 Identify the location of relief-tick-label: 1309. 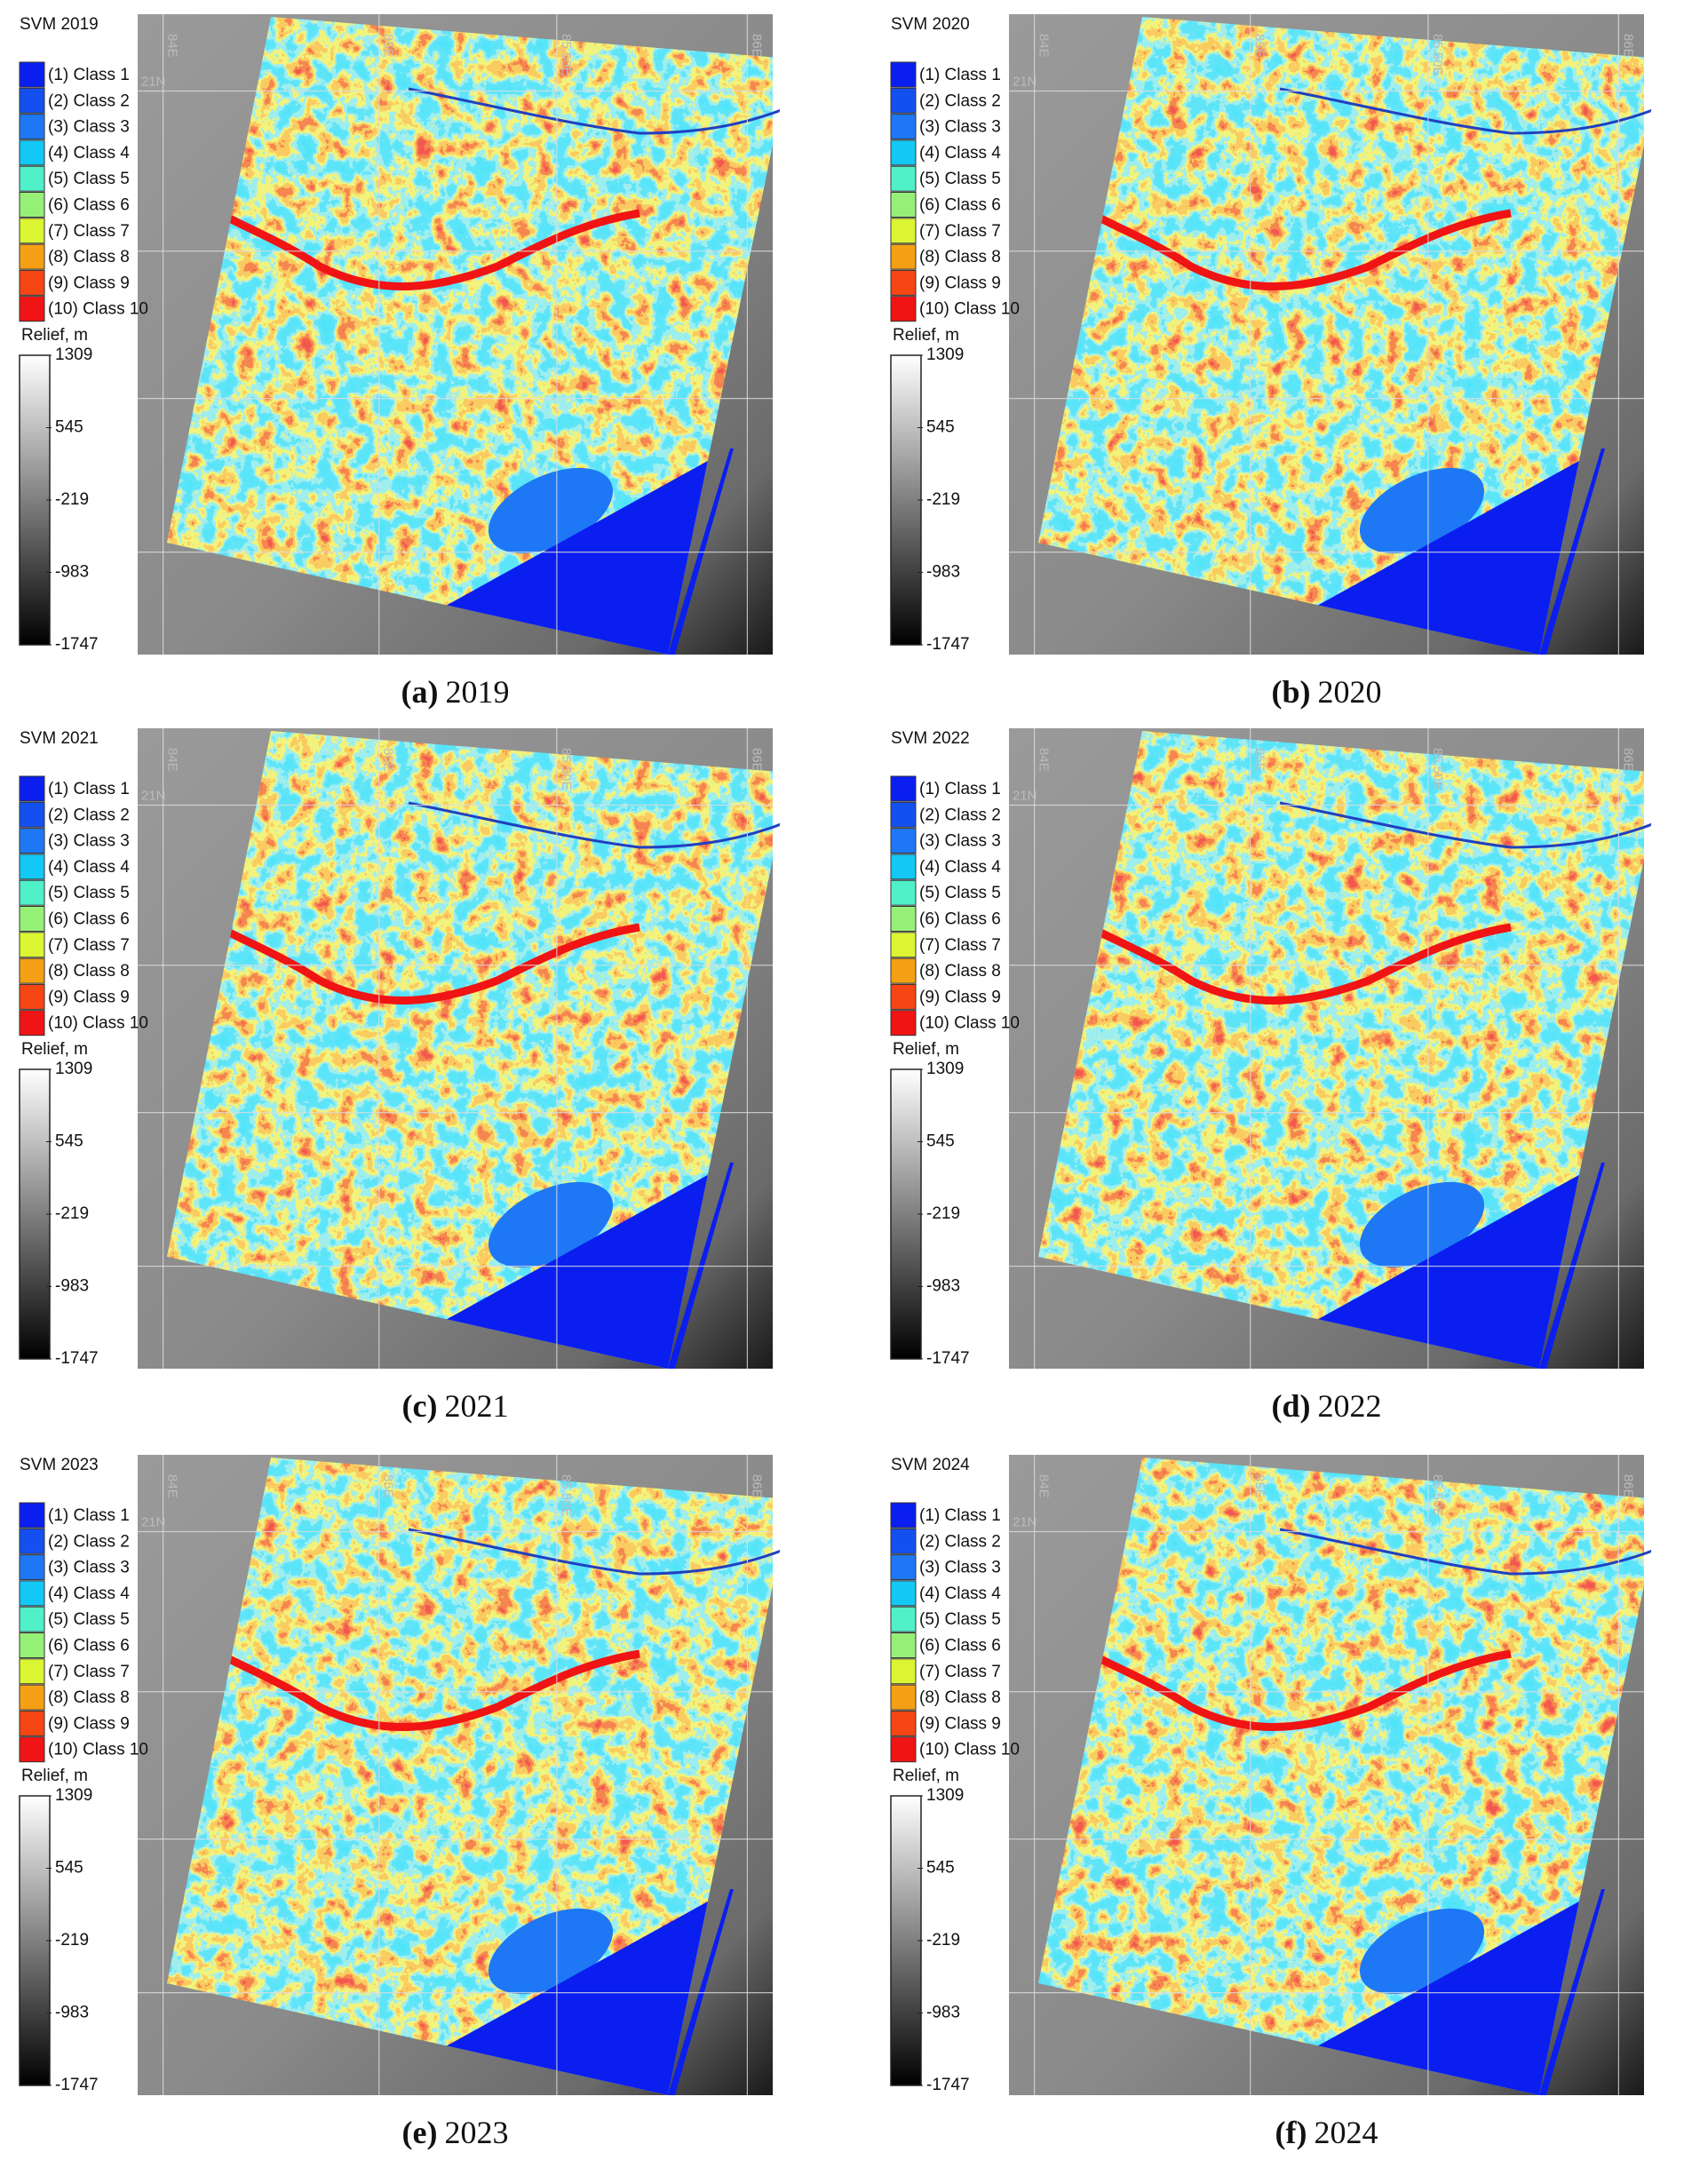
(945, 1069).